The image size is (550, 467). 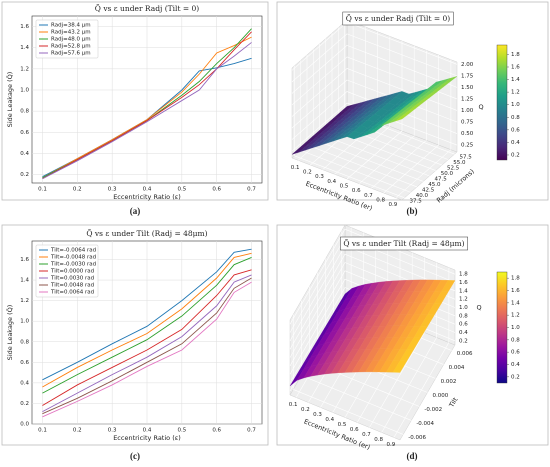 I want to click on y-tick-label: 0.004, so click(x=457, y=368).